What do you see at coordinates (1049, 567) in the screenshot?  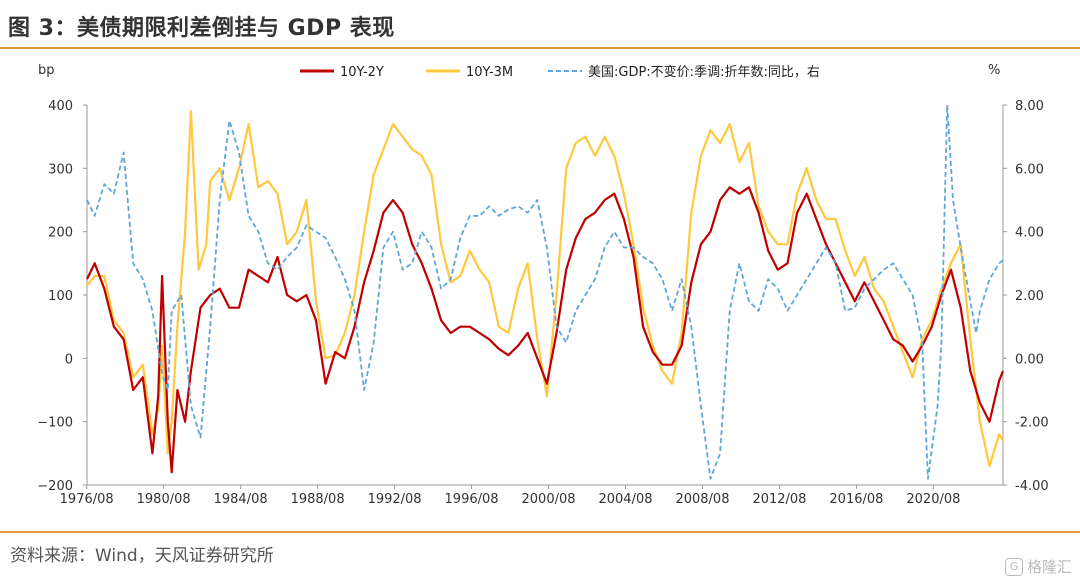 I see `watermark-text: 格隆汇` at bounding box center [1049, 567].